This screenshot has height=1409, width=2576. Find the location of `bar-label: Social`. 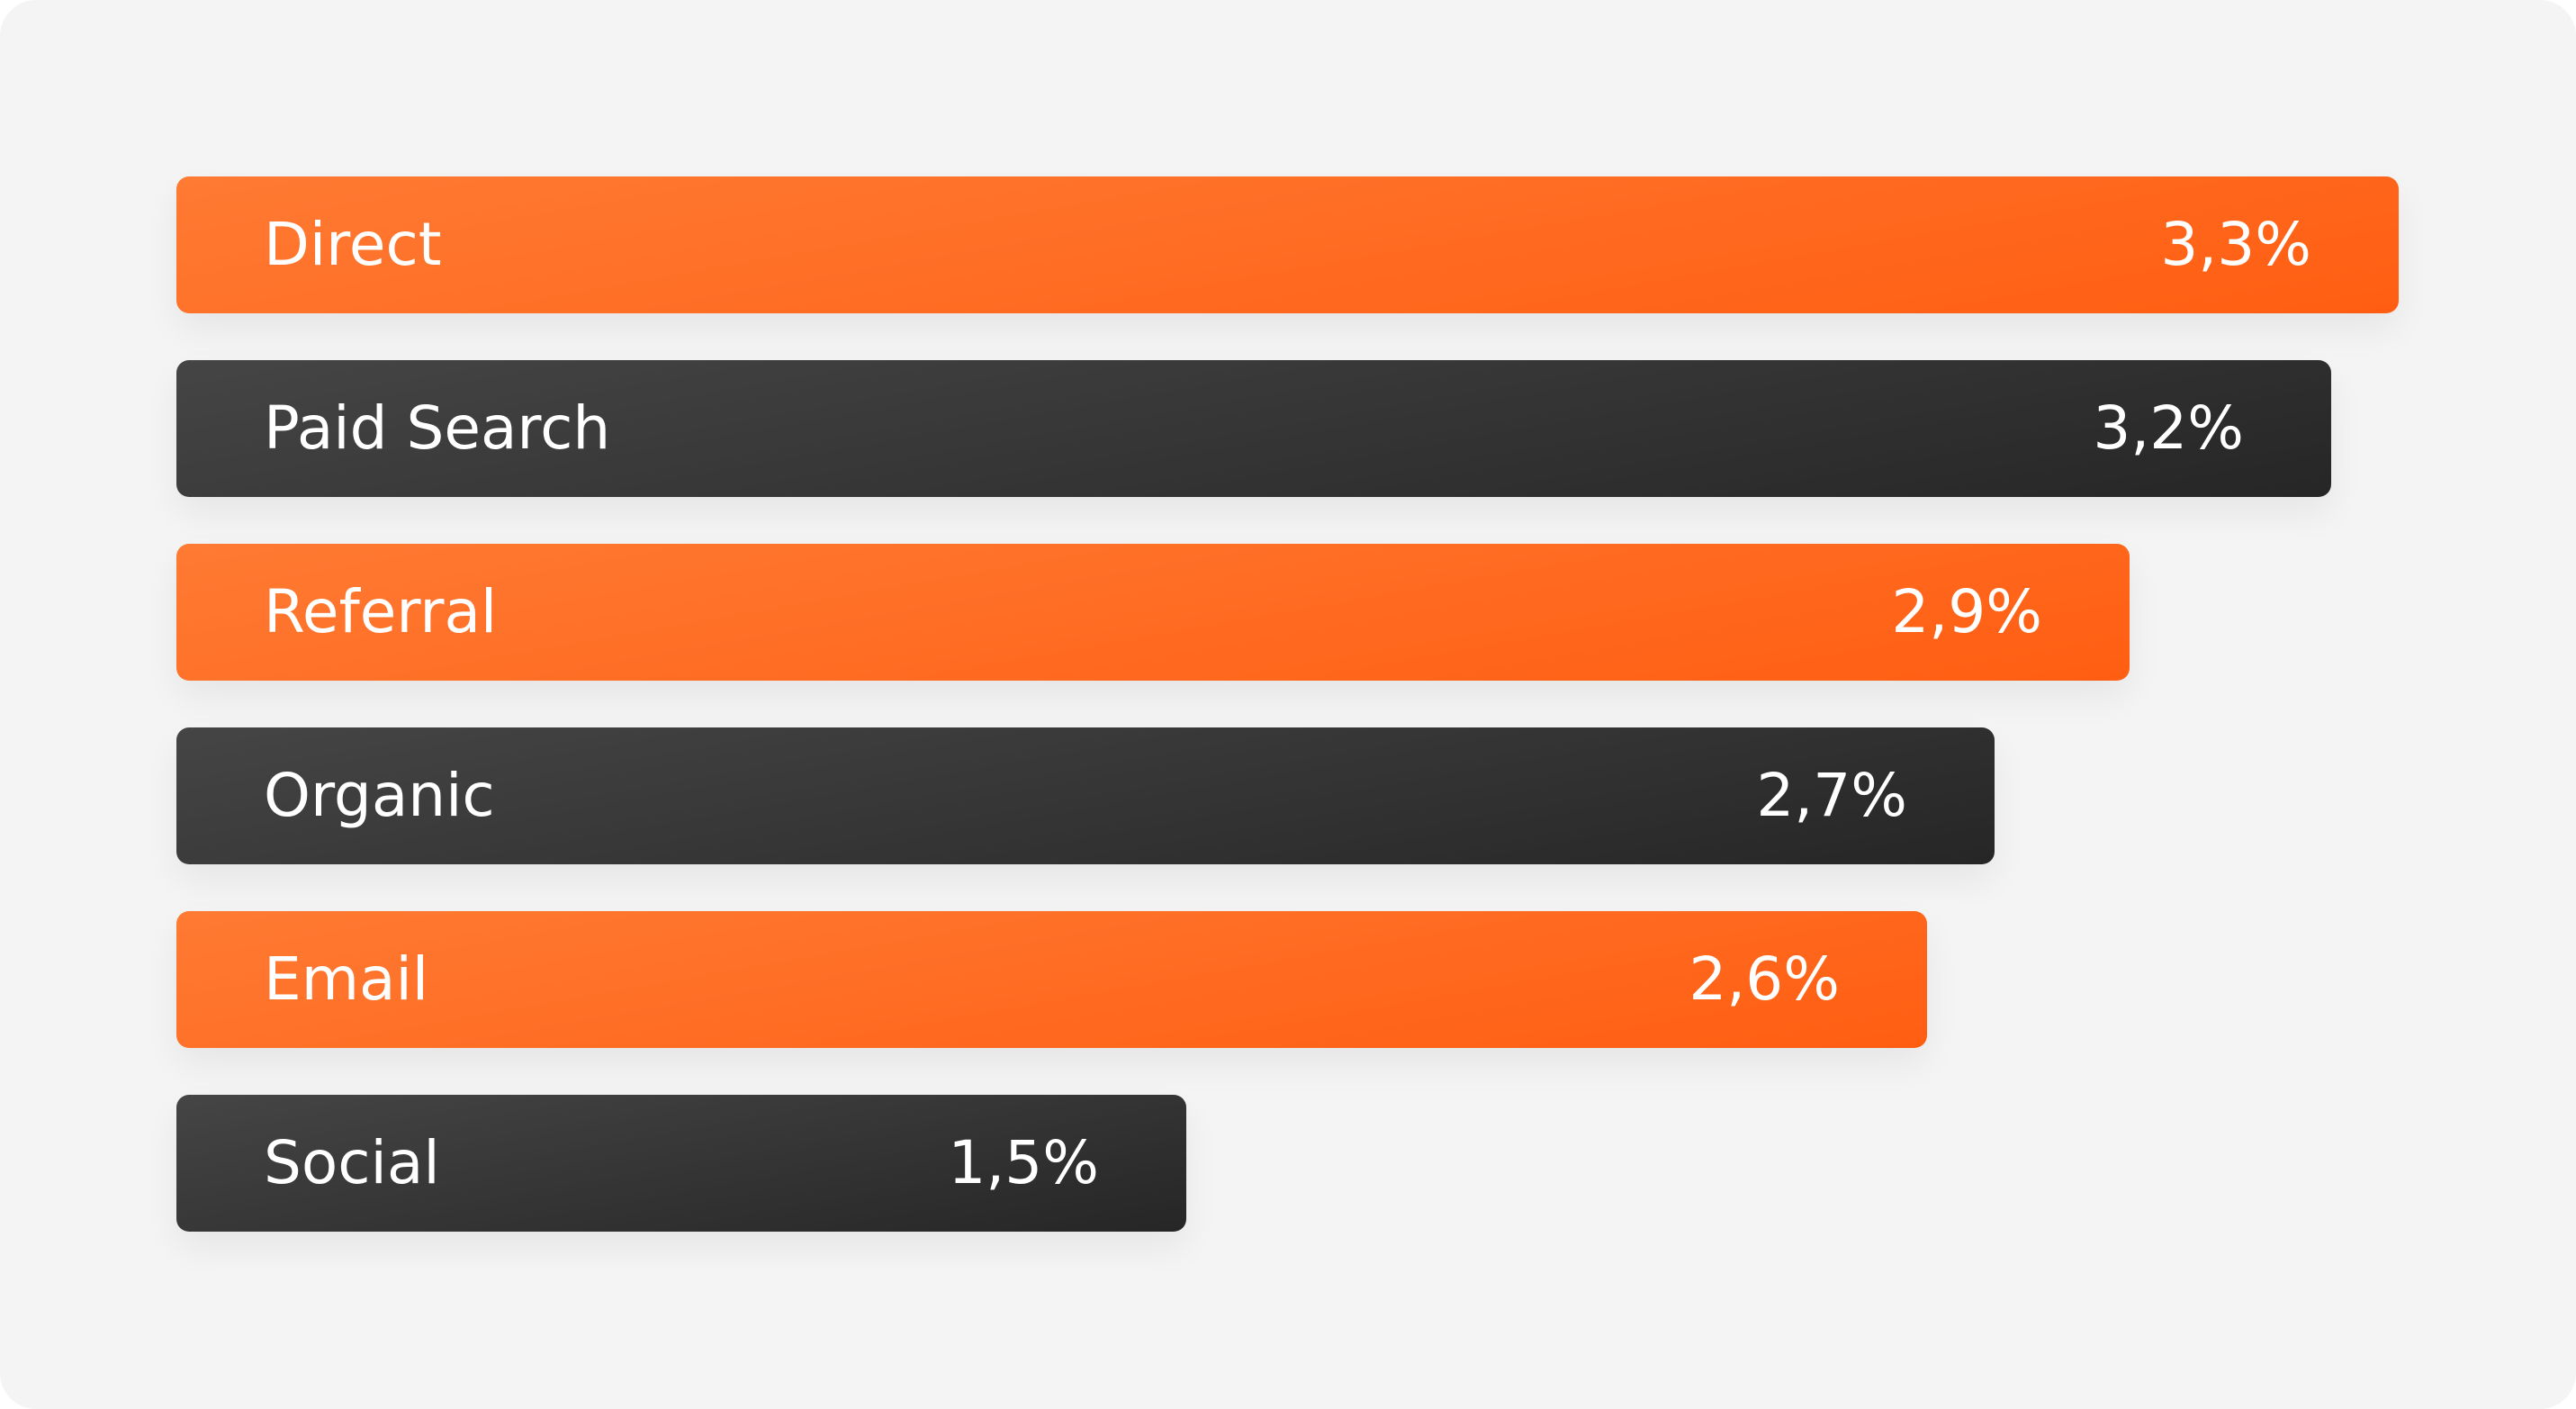

bar-label: Social is located at coordinates (352, 1162).